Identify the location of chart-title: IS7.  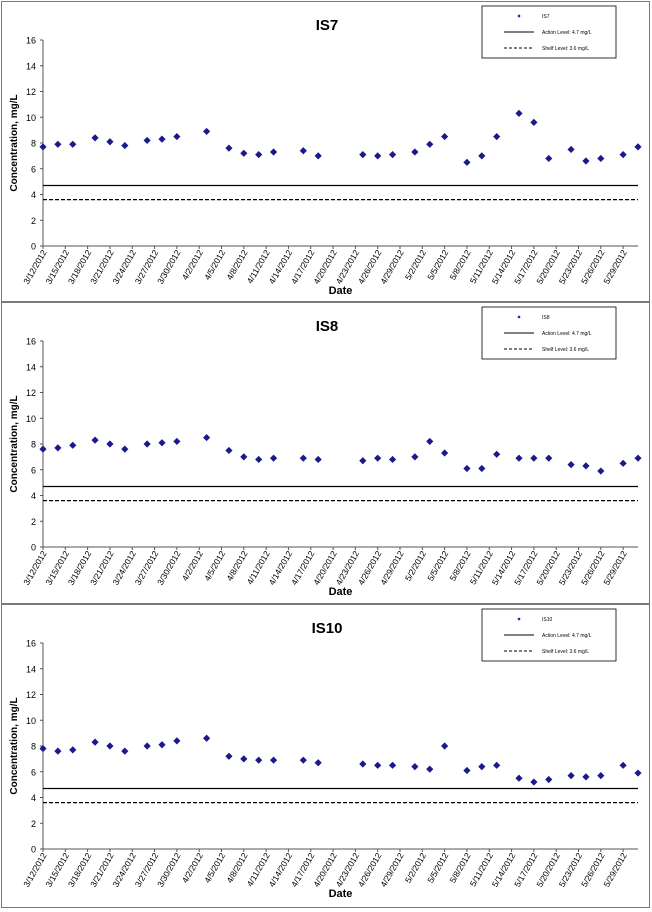
(327, 25).